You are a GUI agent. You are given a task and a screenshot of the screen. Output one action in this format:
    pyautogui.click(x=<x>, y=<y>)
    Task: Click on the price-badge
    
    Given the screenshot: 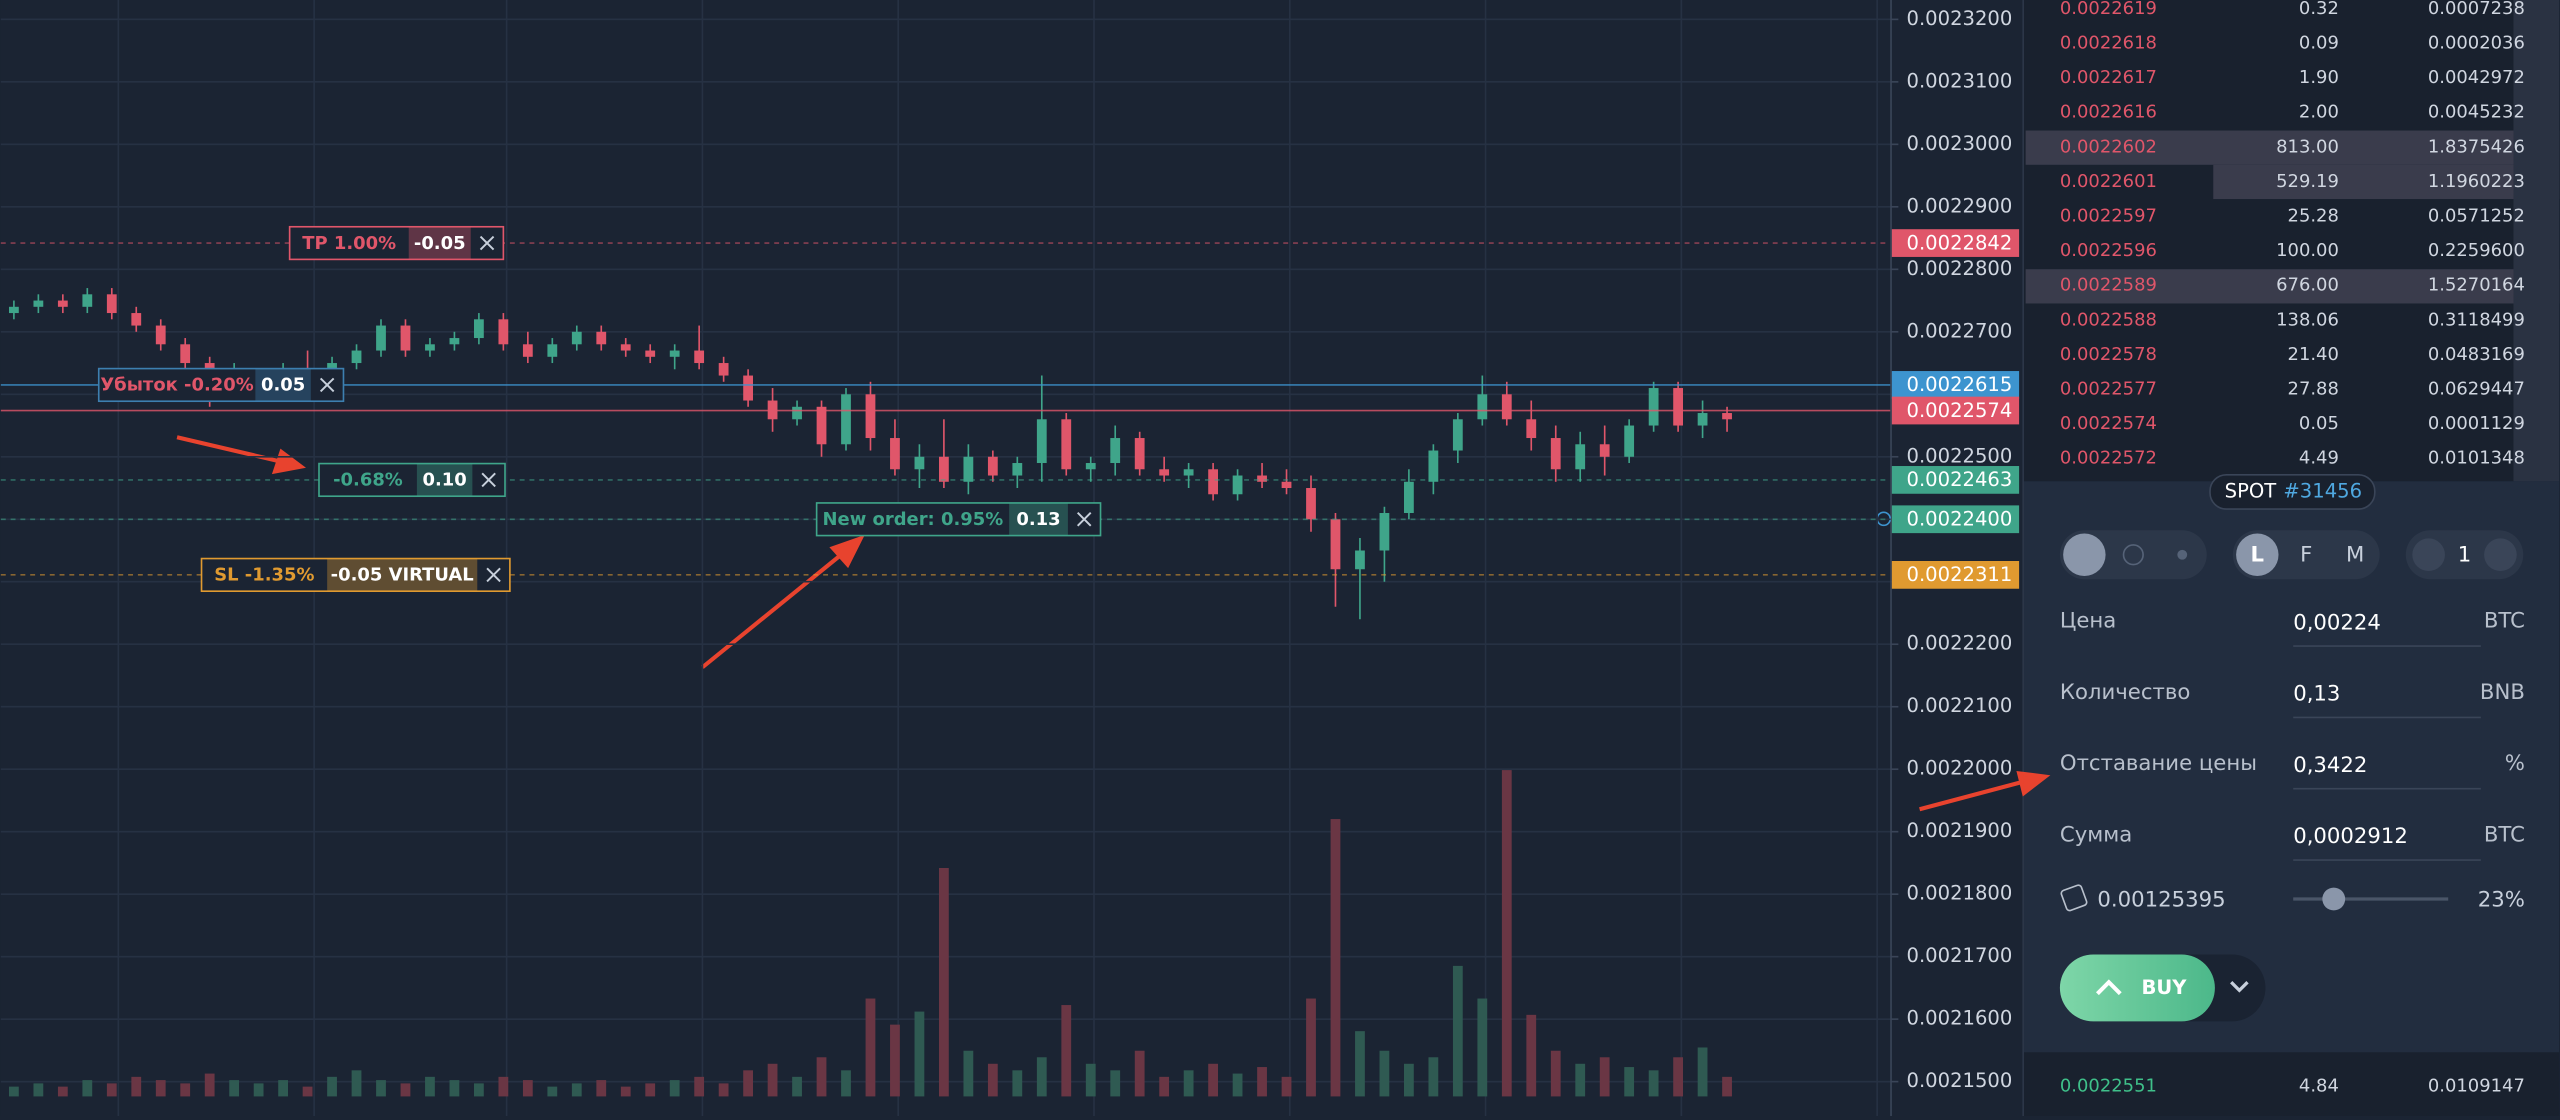 What is the action you would take?
    pyautogui.click(x=1955, y=480)
    